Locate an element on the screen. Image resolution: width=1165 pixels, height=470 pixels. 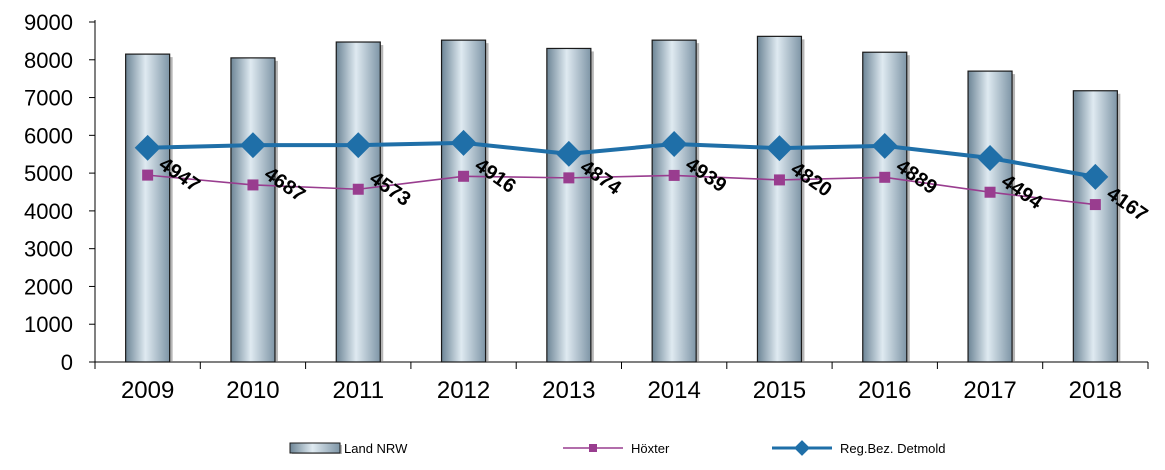
legend-label: Reg.Bez. Detmold is located at coordinates (893, 448).